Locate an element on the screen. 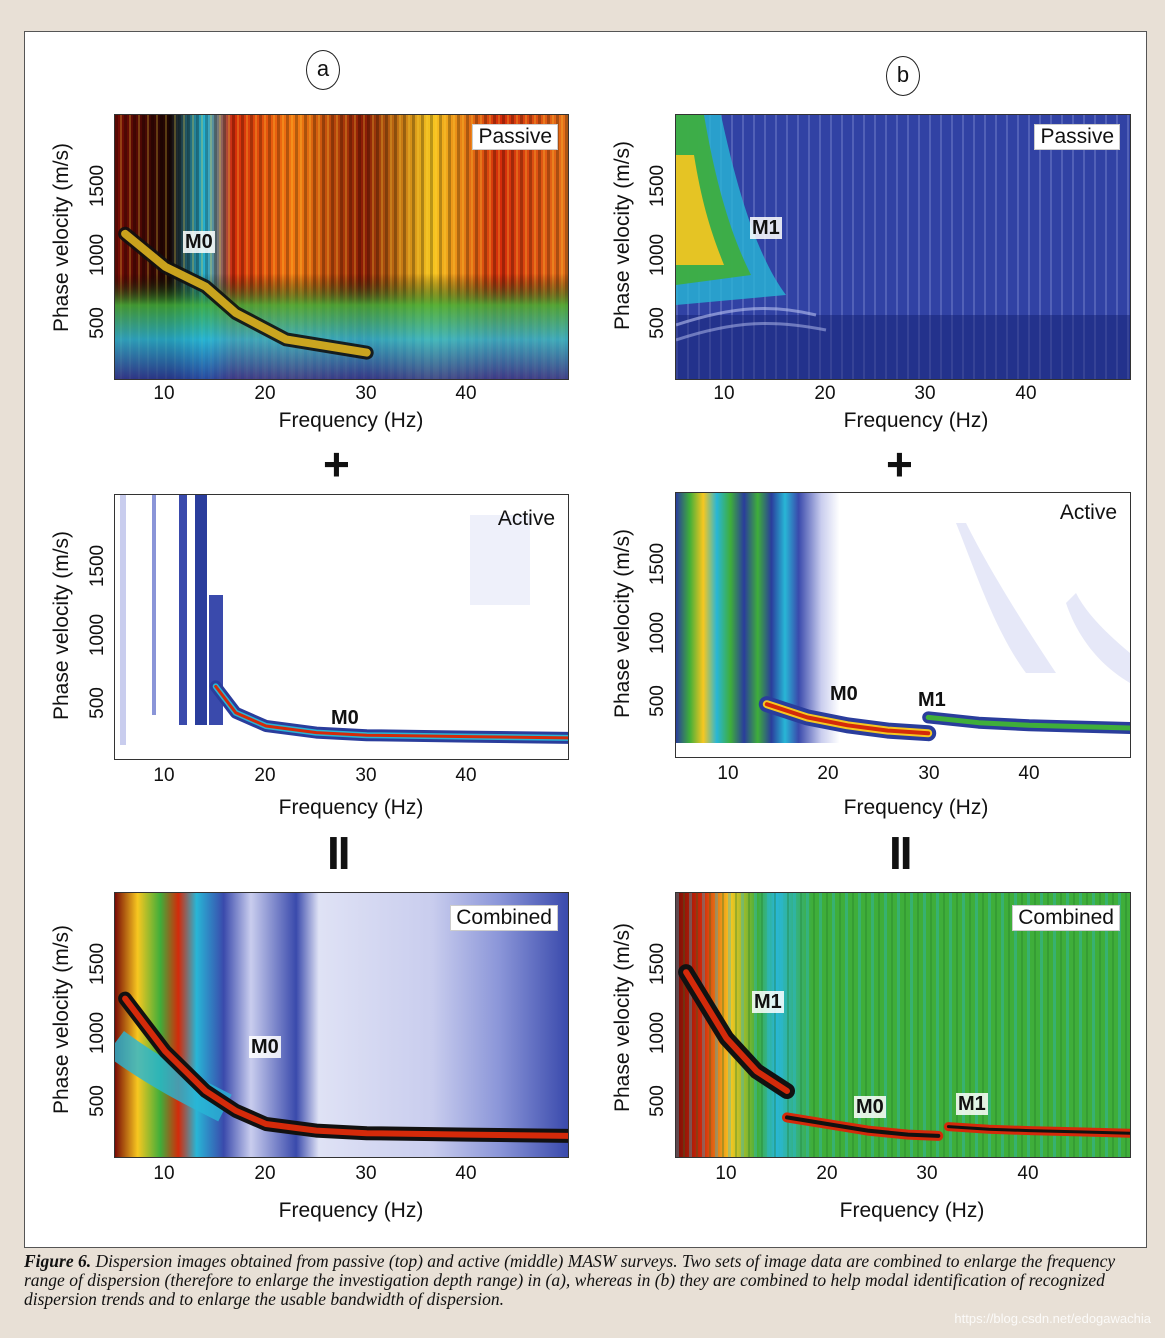 The height and width of the screenshot is (1338, 1165). panel-b-passive: Passive M1 is located at coordinates (903, 247).